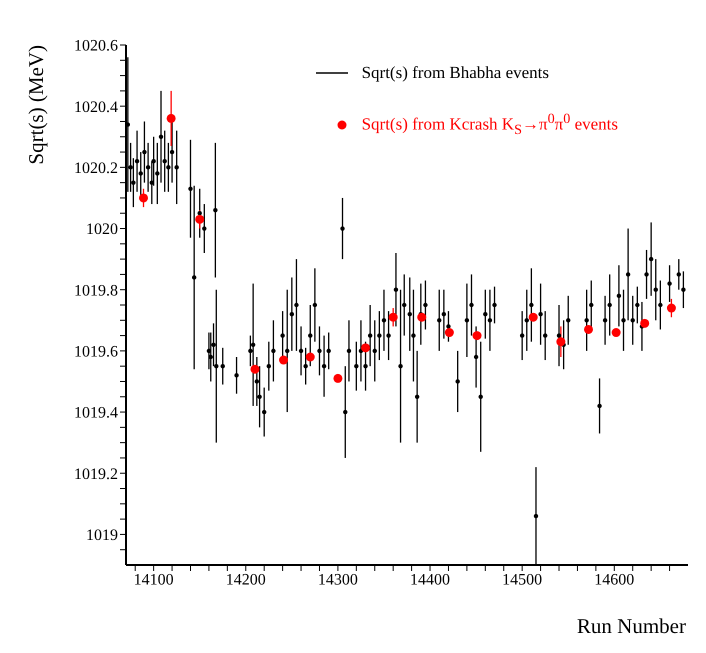 Image resolution: width=706 pixels, height=653 pixels. What do you see at coordinates (456, 73) in the screenshot?
I see `legend-label: Sqrt(s) from Bhabha events` at bounding box center [456, 73].